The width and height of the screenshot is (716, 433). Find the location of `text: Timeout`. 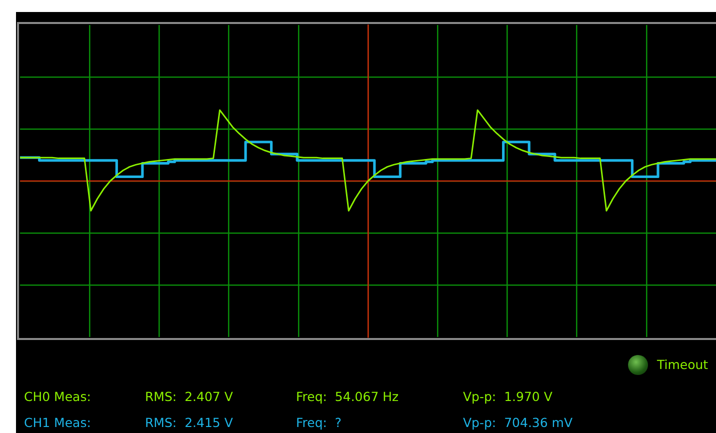

text: Timeout is located at coordinates (682, 365).